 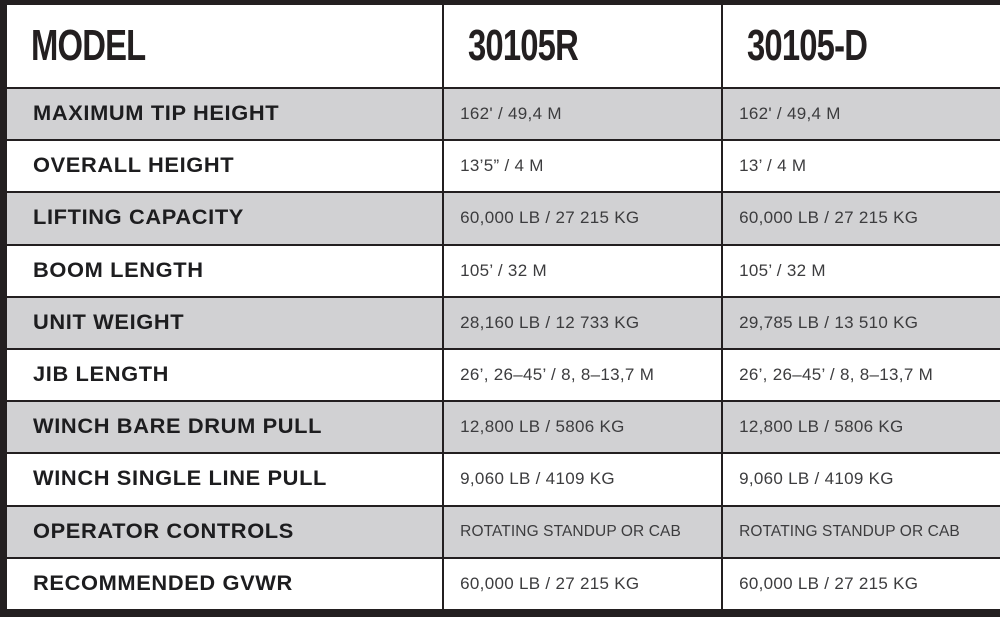 What do you see at coordinates (583, 270) in the screenshot?
I see `table-row-value-30105r: 105’ / 32 M` at bounding box center [583, 270].